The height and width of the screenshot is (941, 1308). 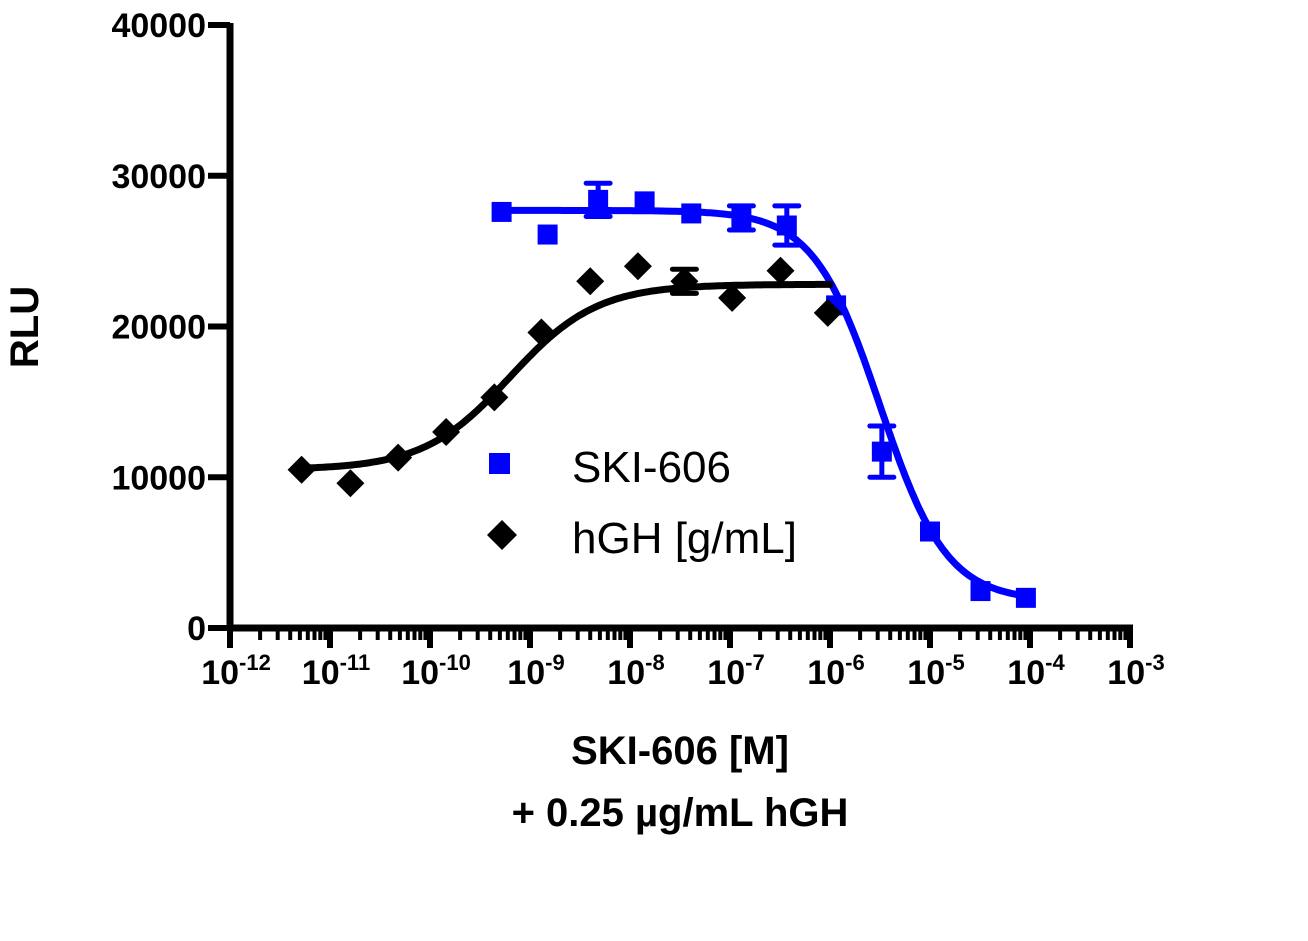 What do you see at coordinates (158, 478) in the screenshot?
I see `y-tick-label: 10000` at bounding box center [158, 478].